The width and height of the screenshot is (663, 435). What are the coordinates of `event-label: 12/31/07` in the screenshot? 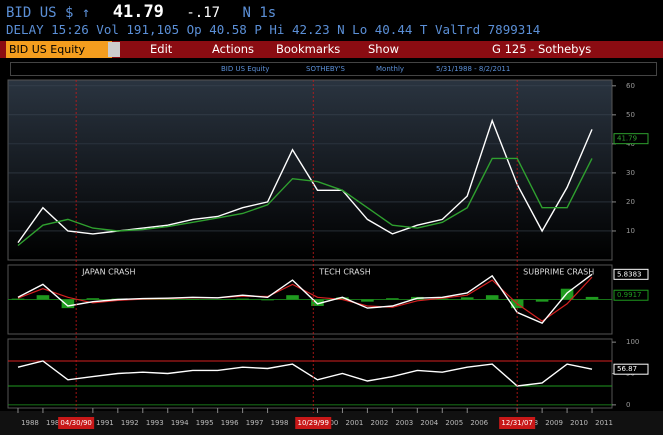 It's located at (516, 423).